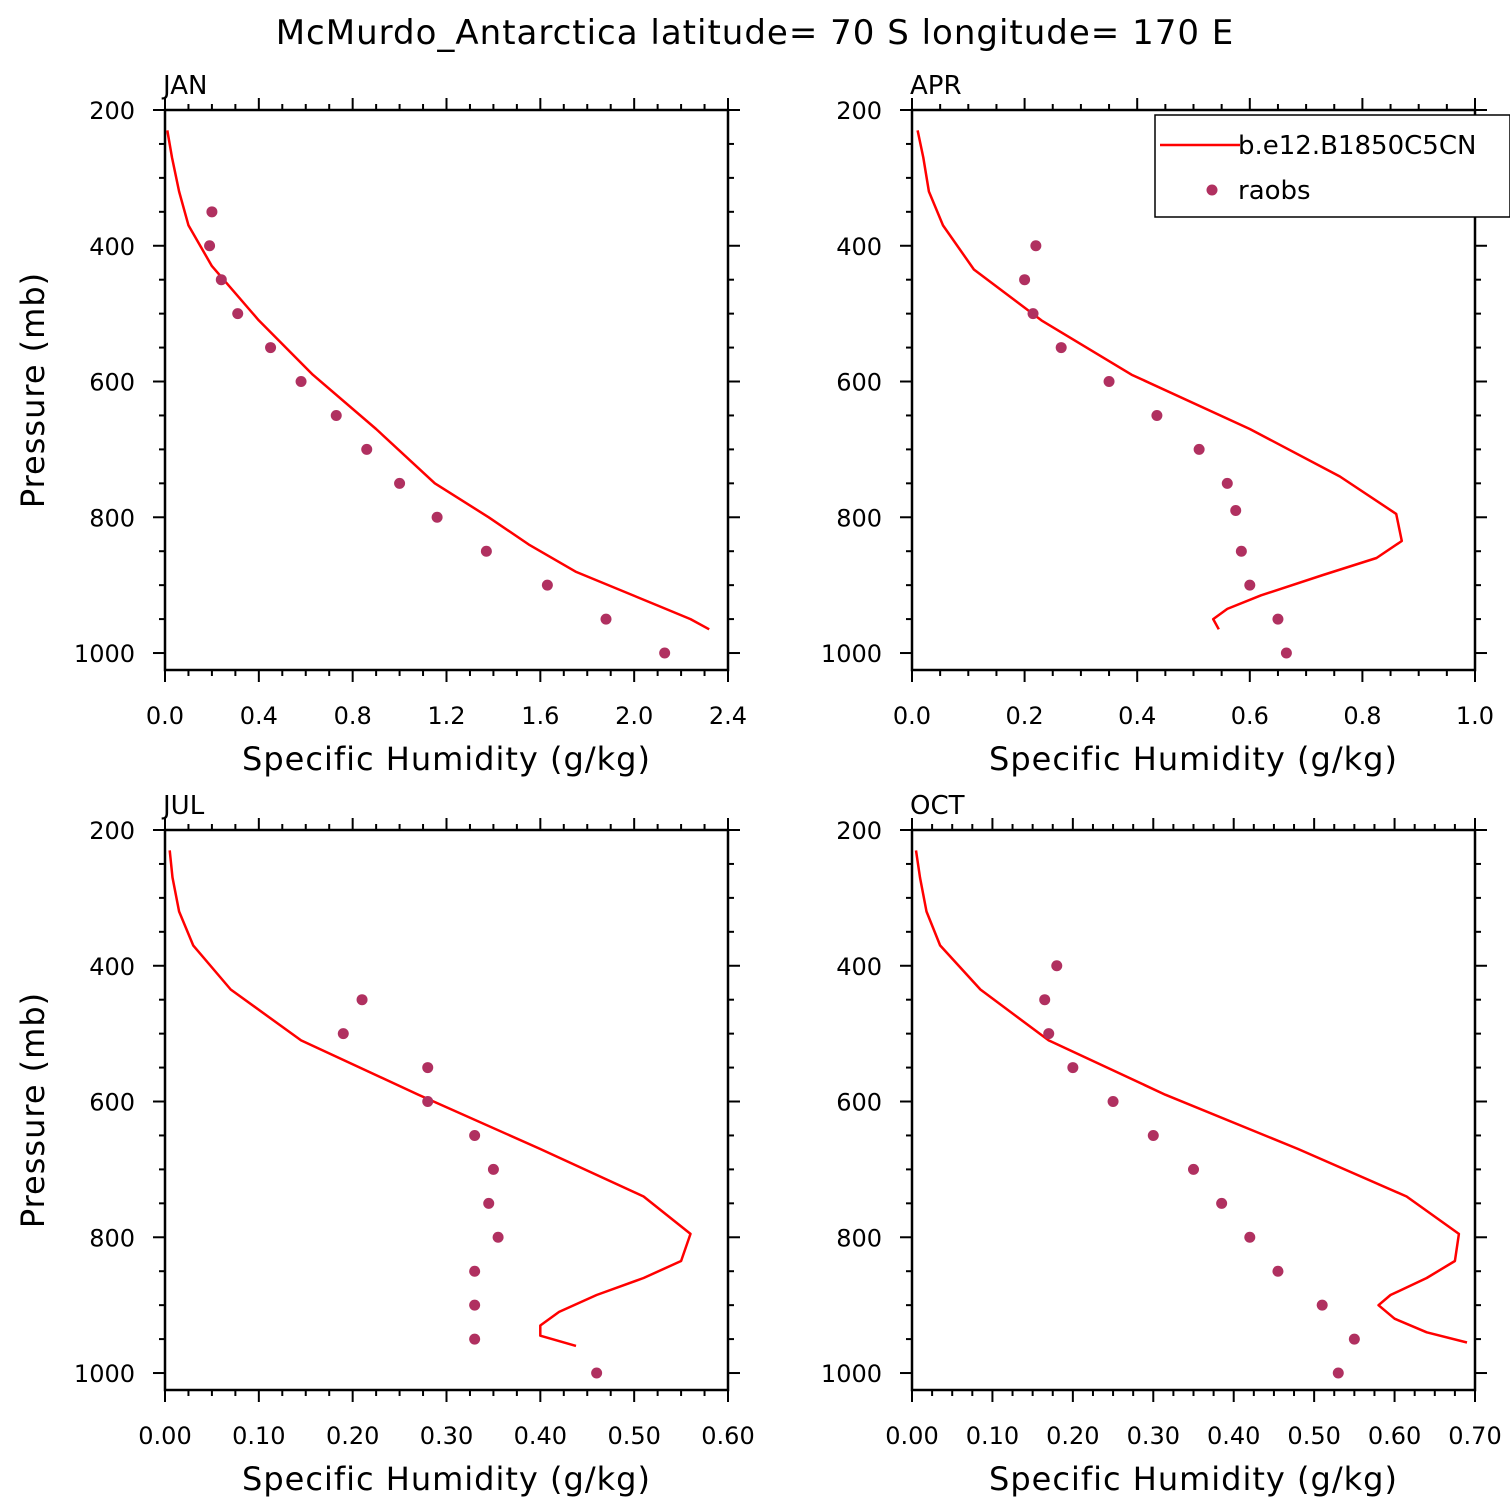  I want to click on x-tick-label: 0.2, so click(1025, 716).